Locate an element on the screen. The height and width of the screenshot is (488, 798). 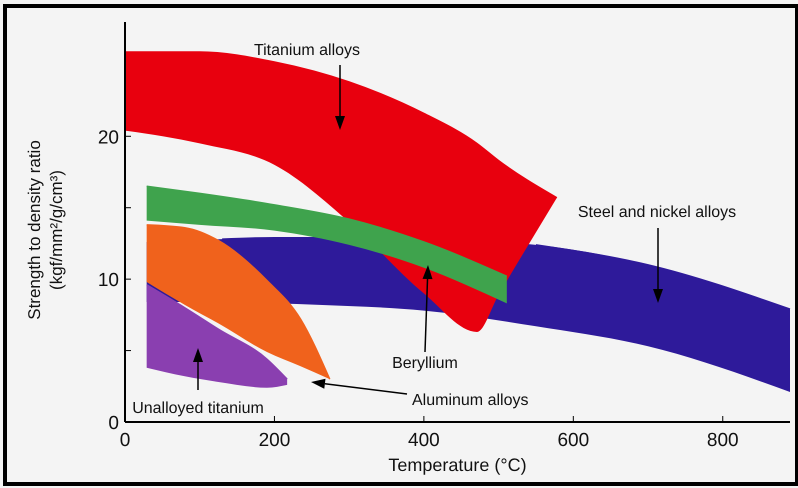
text: Beryllium is located at coordinates (425, 363).